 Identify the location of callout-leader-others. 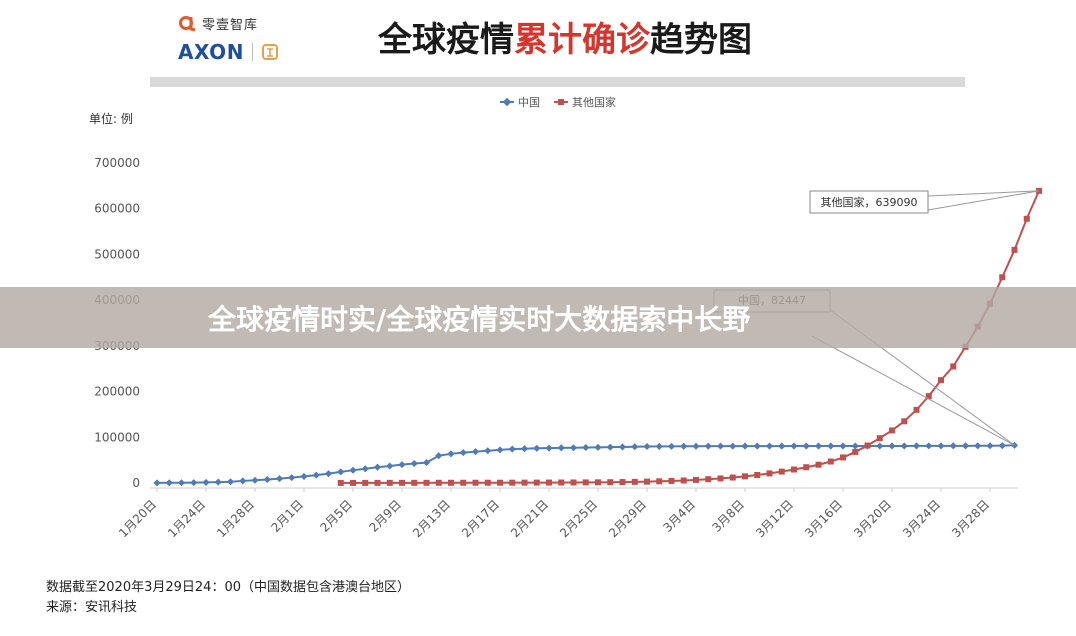
(983, 193).